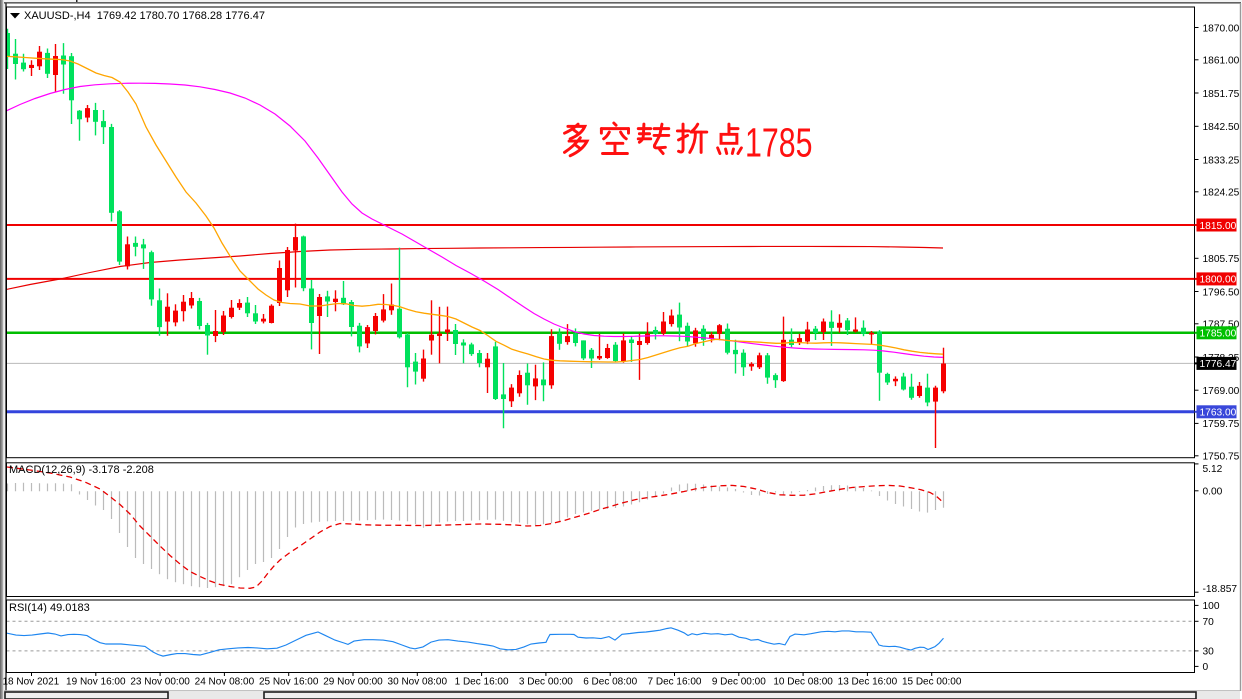  What do you see at coordinates (1218, 364) in the screenshot?
I see `svg-text: 1776.47` at bounding box center [1218, 364].